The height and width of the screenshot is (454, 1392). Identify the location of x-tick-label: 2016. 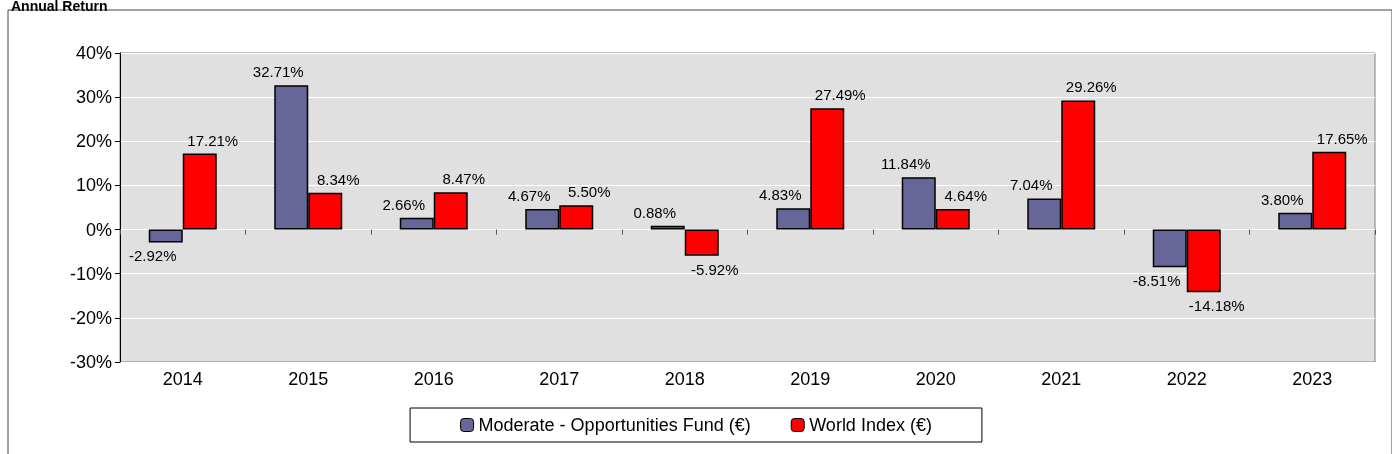
(433, 379).